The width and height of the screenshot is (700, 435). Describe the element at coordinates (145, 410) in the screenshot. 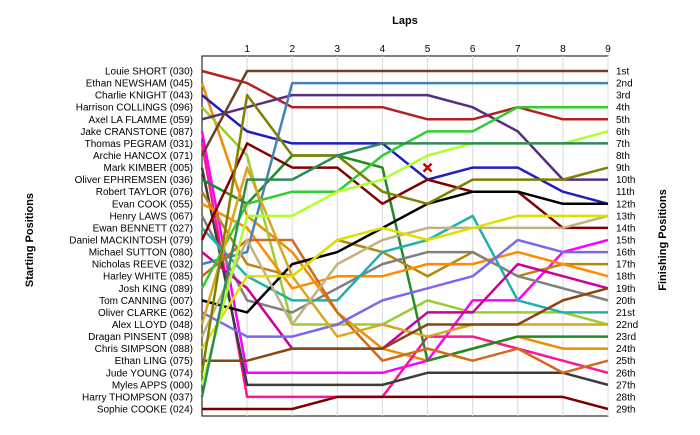

I see `starting-label: Sophie COOKE (024)` at that location.